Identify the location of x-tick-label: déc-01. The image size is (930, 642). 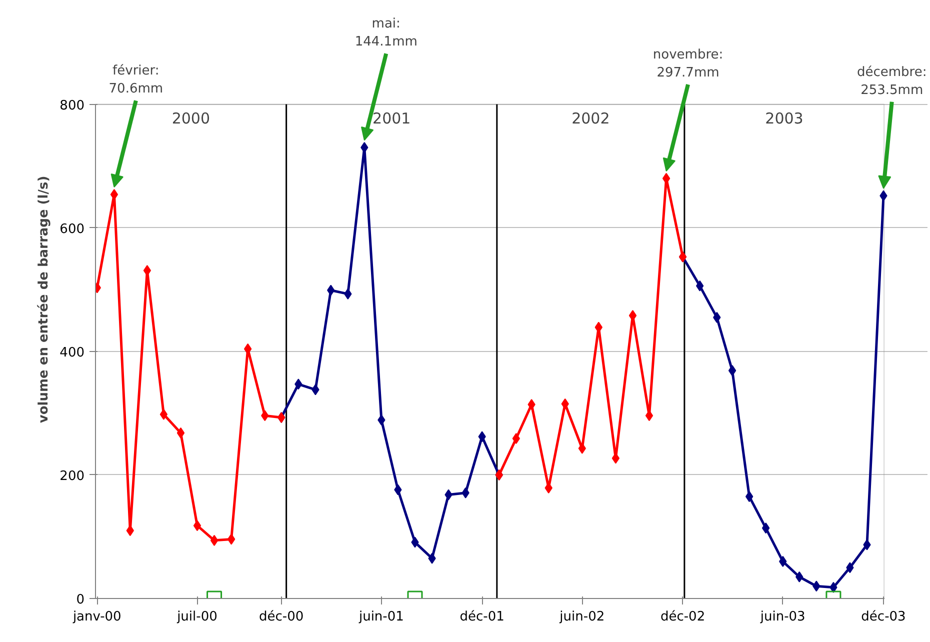
(482, 617).